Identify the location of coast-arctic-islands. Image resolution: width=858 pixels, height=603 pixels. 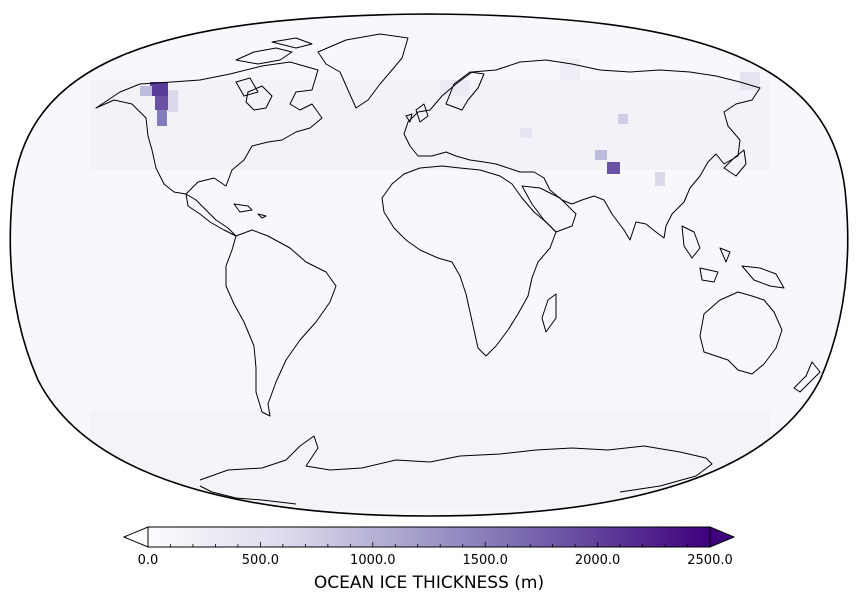
(274, 67).